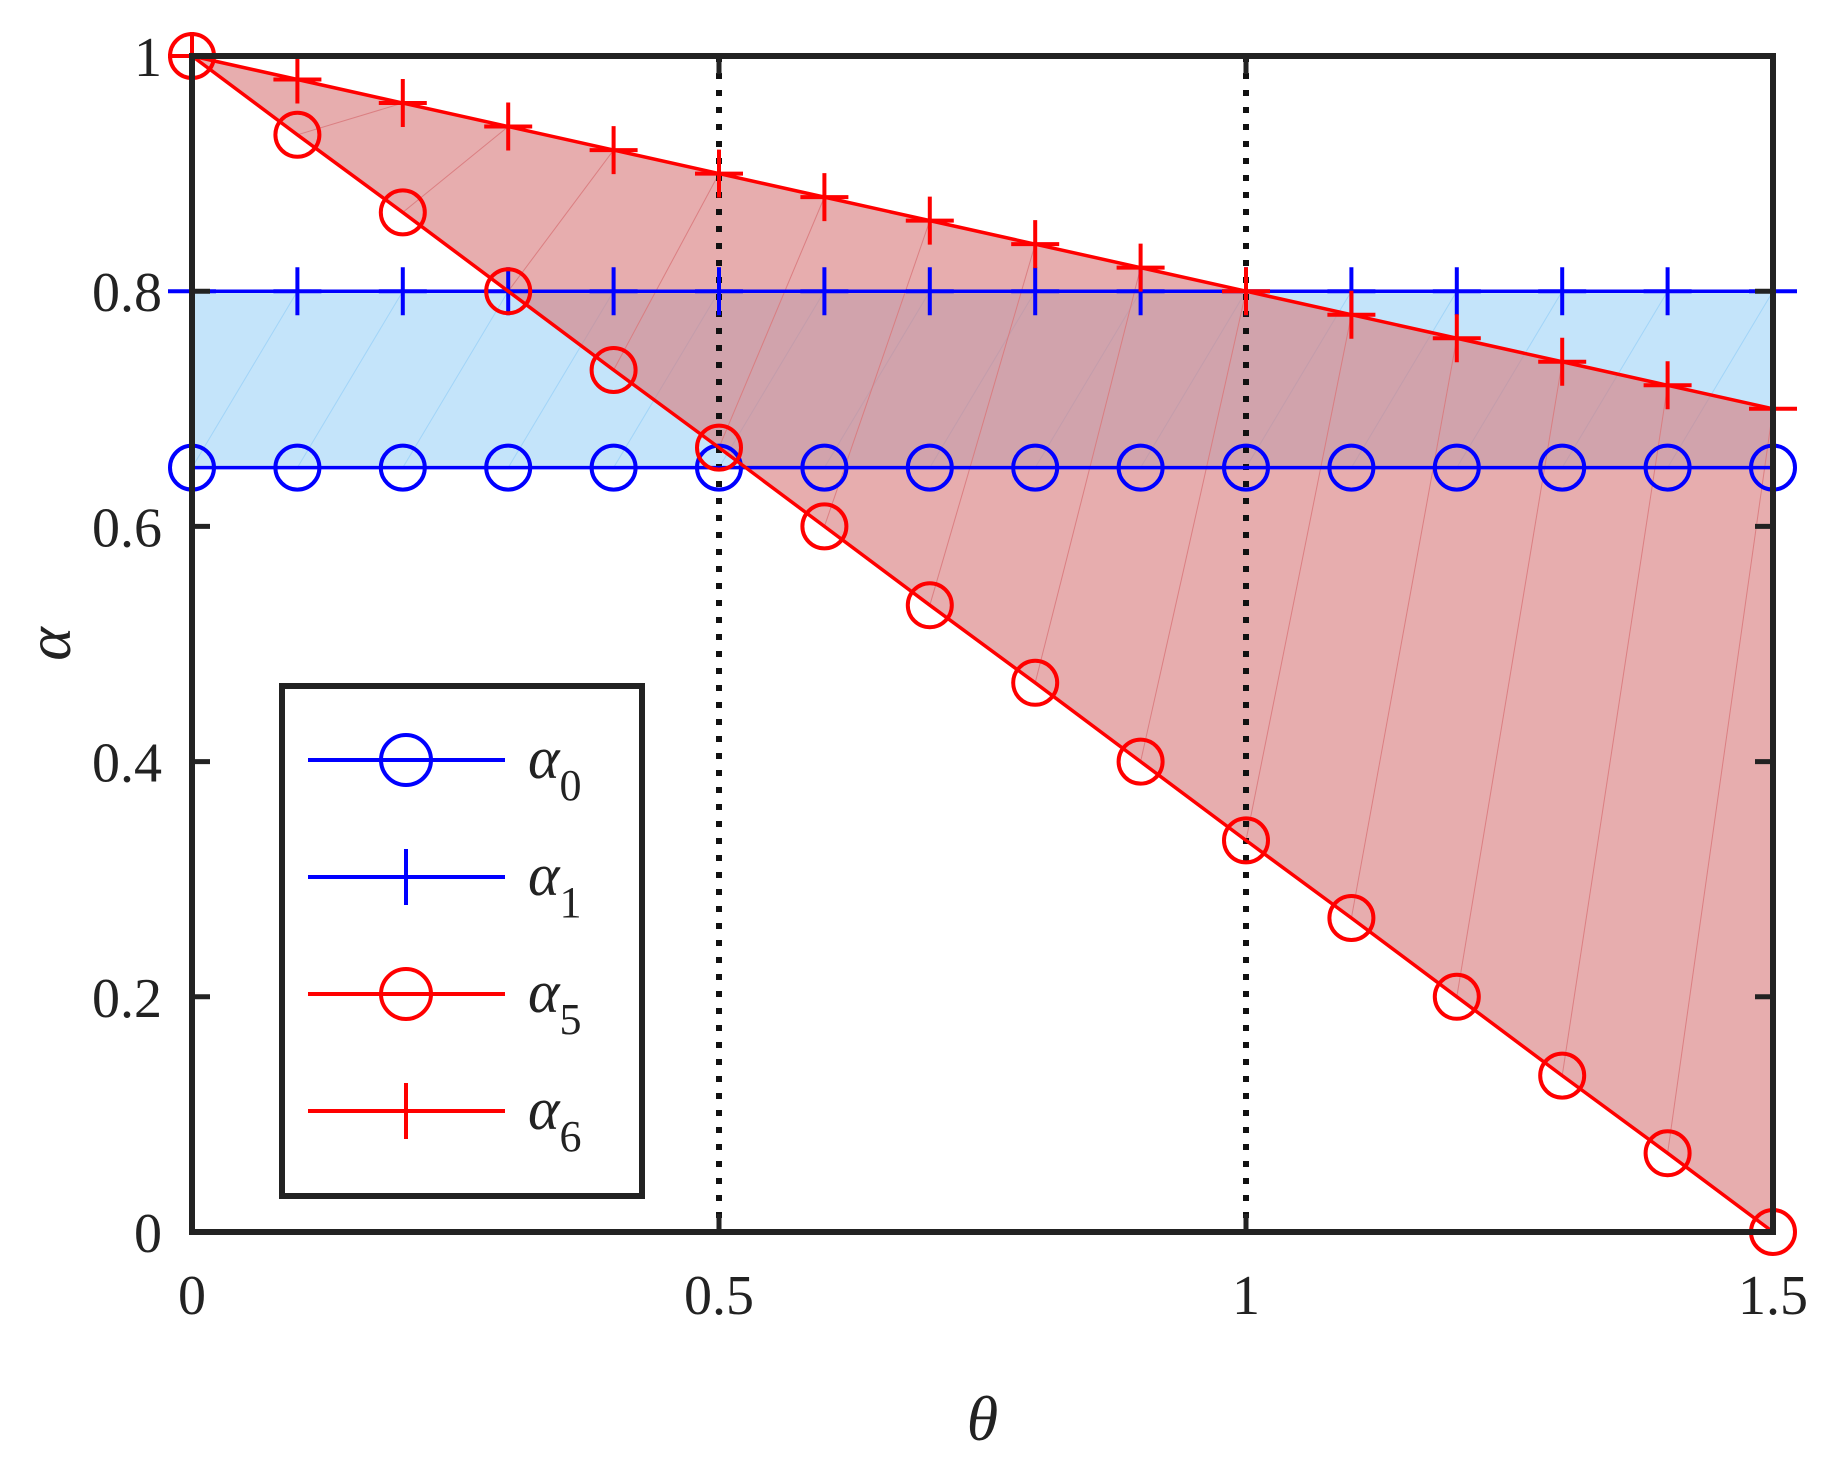 This screenshot has width=1841, height=1470. I want to click on legend-subscript: 0, so click(571, 785).